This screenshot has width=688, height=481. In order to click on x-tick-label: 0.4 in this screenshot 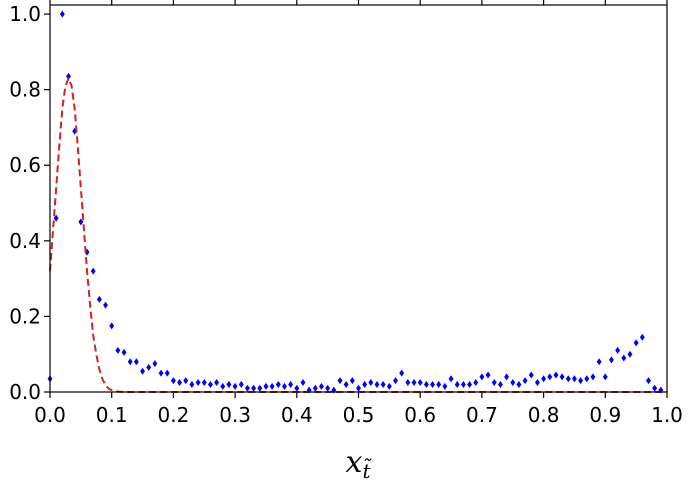, I will do `click(297, 415)`.